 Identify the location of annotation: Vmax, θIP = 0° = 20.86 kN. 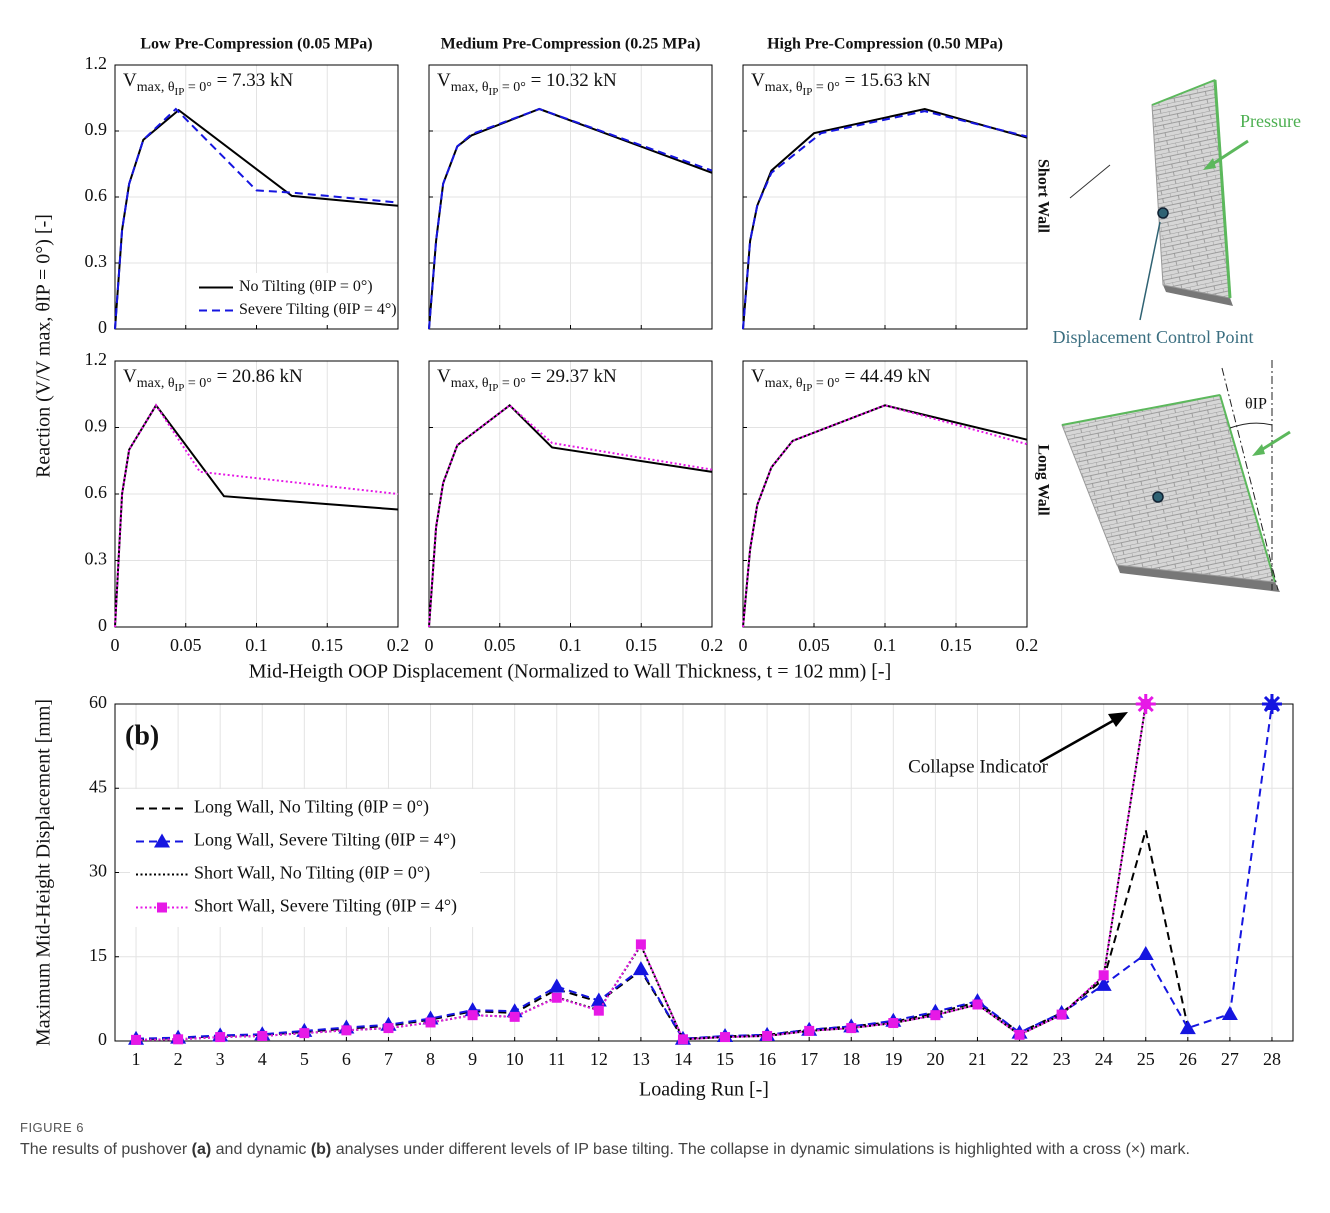
(213, 379).